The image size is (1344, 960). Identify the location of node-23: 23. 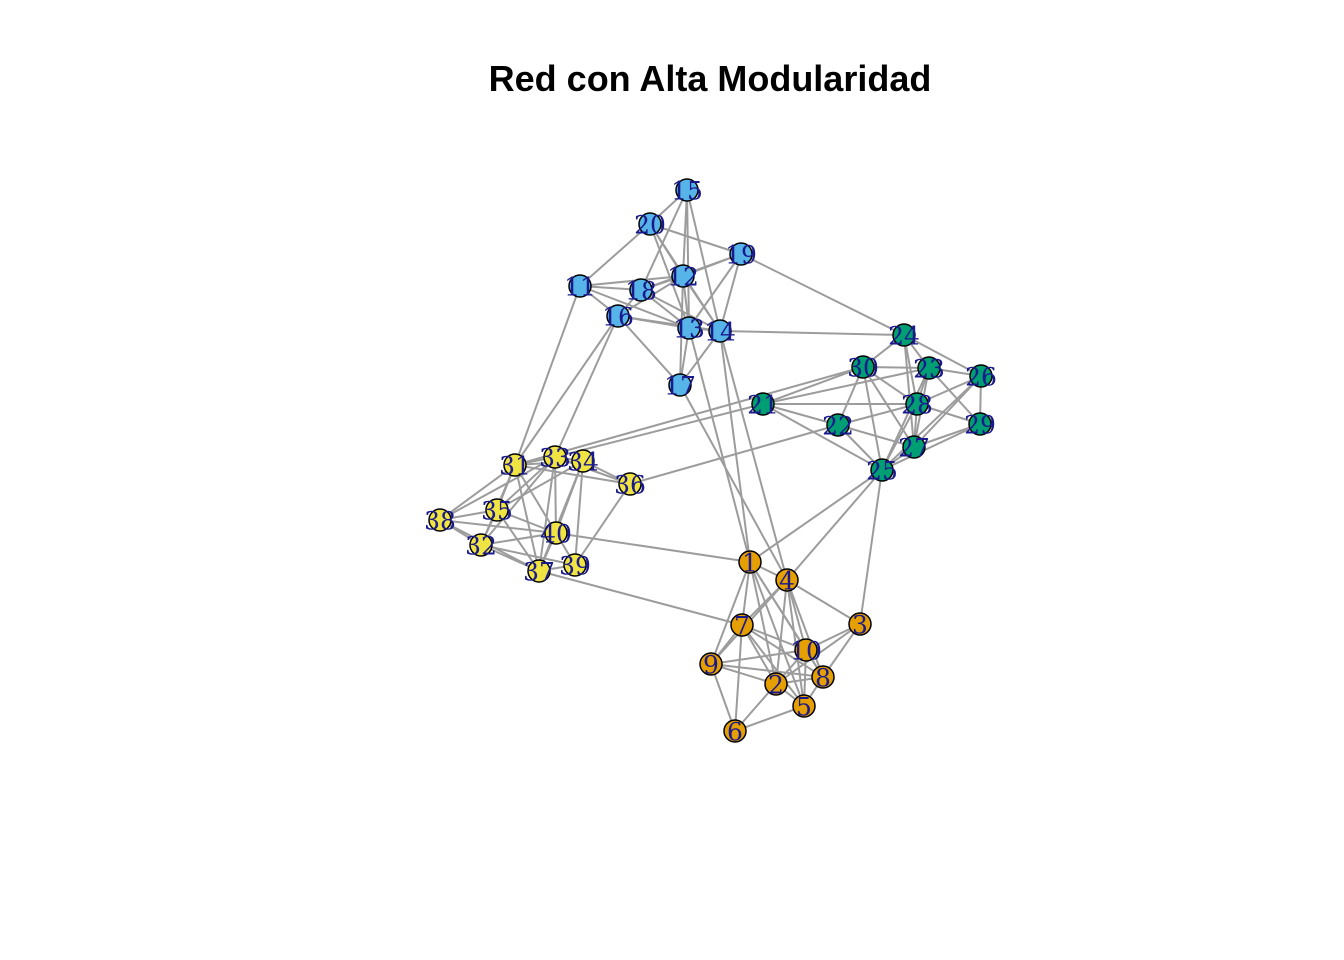
(929, 369).